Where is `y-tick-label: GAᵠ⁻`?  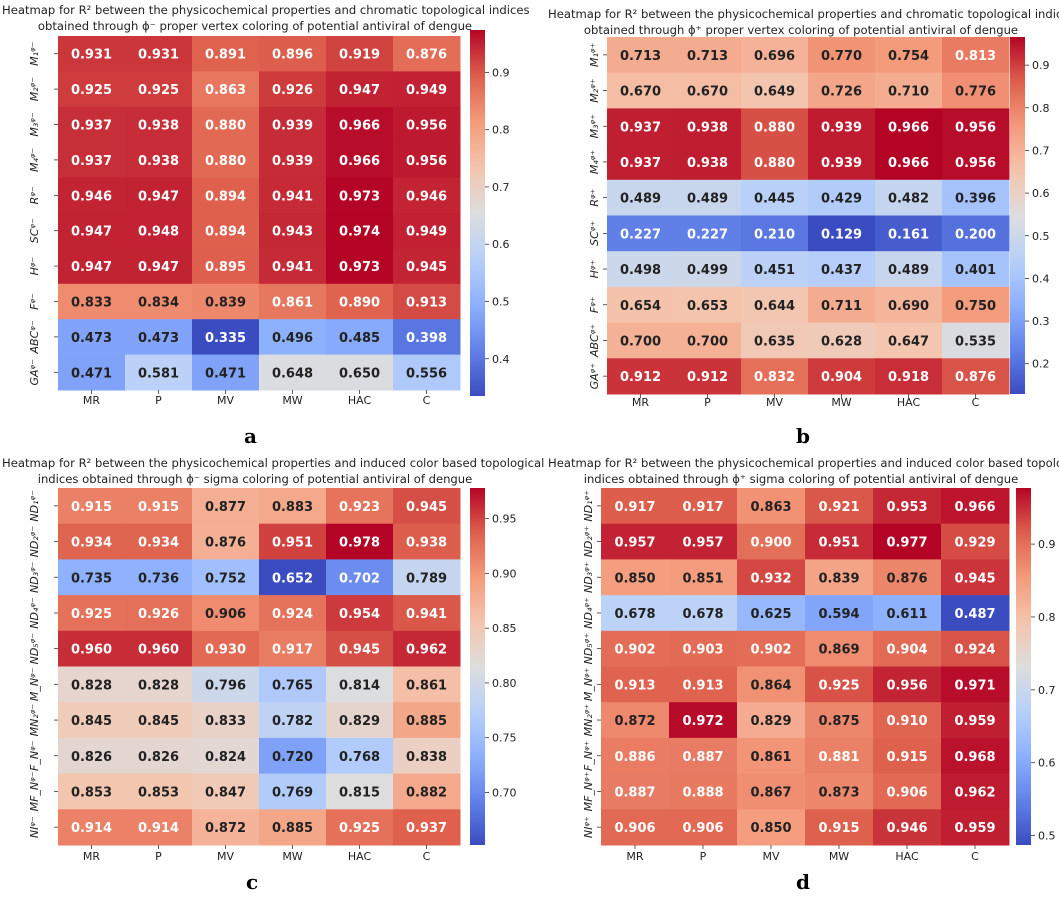
y-tick-label: GAᵠ⁻ is located at coordinates (34, 372).